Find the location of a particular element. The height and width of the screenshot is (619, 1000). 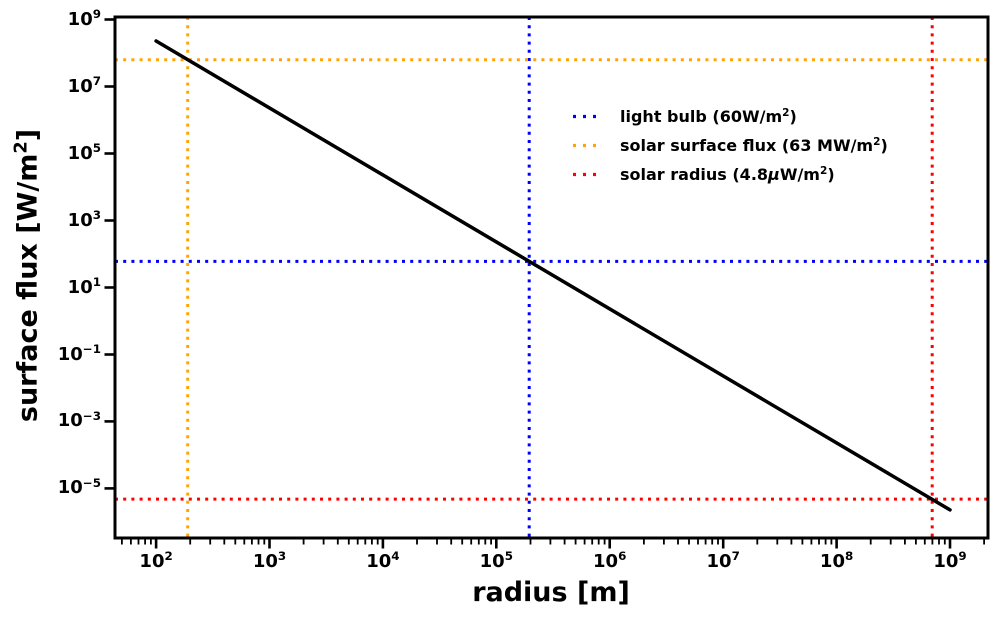

x-tick-label: 107 is located at coordinates (723, 560).